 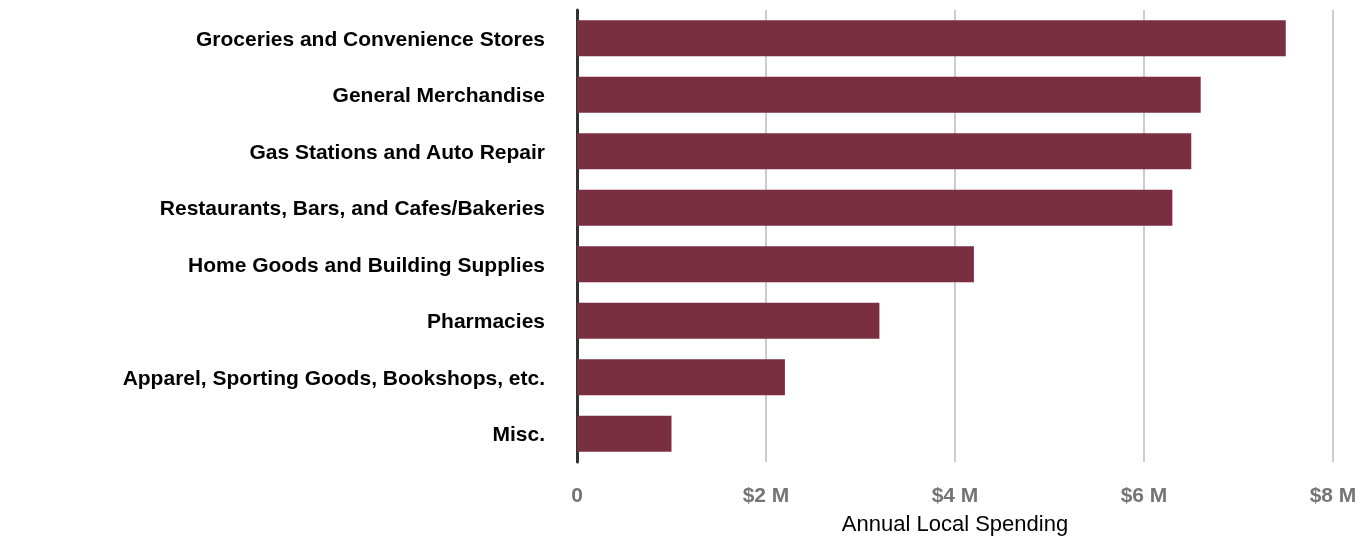 I want to click on y-tick-label: Restaurants, Bars, and Cafes/Bakeries, so click(x=352, y=208).